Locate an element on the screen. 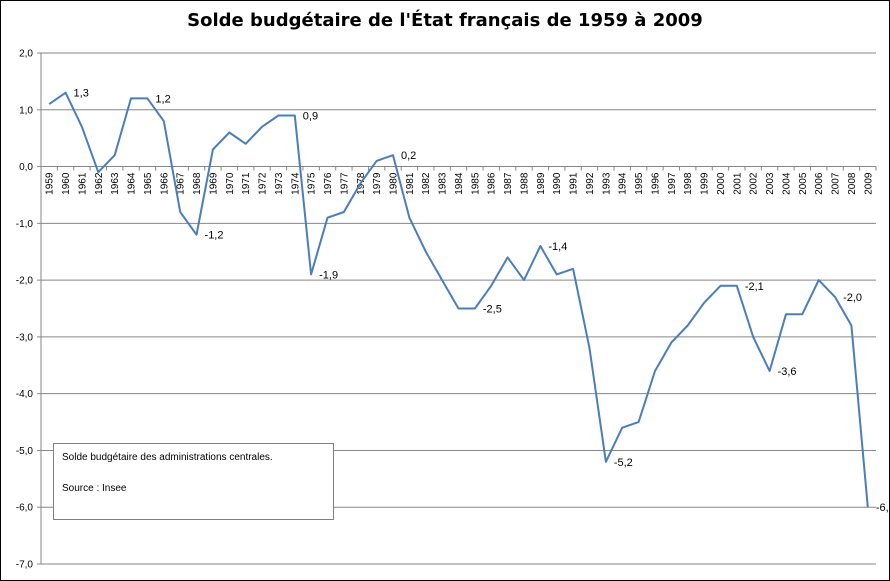  y-tick-label: -1,0 is located at coordinates (25, 224).